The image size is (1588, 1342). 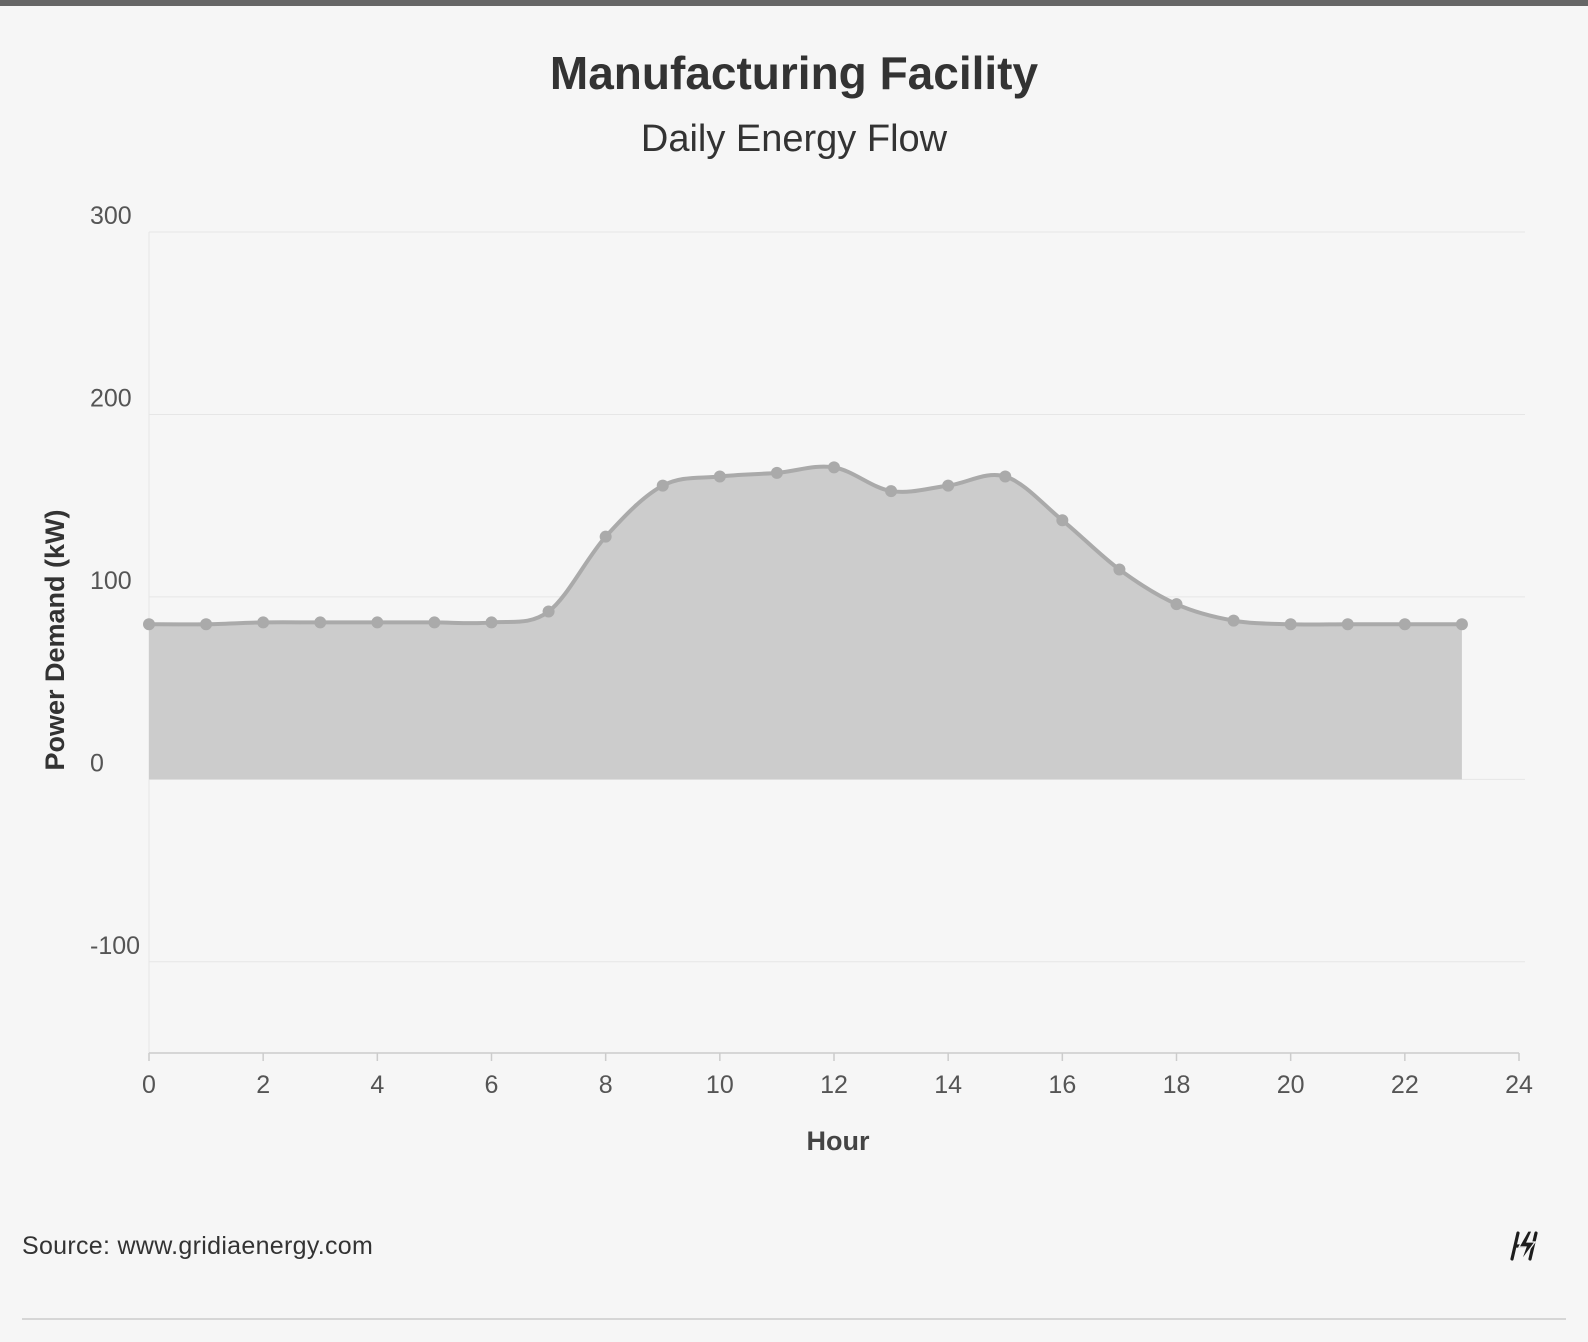 What do you see at coordinates (377, 1085) in the screenshot?
I see `x-tick-label: 4` at bounding box center [377, 1085].